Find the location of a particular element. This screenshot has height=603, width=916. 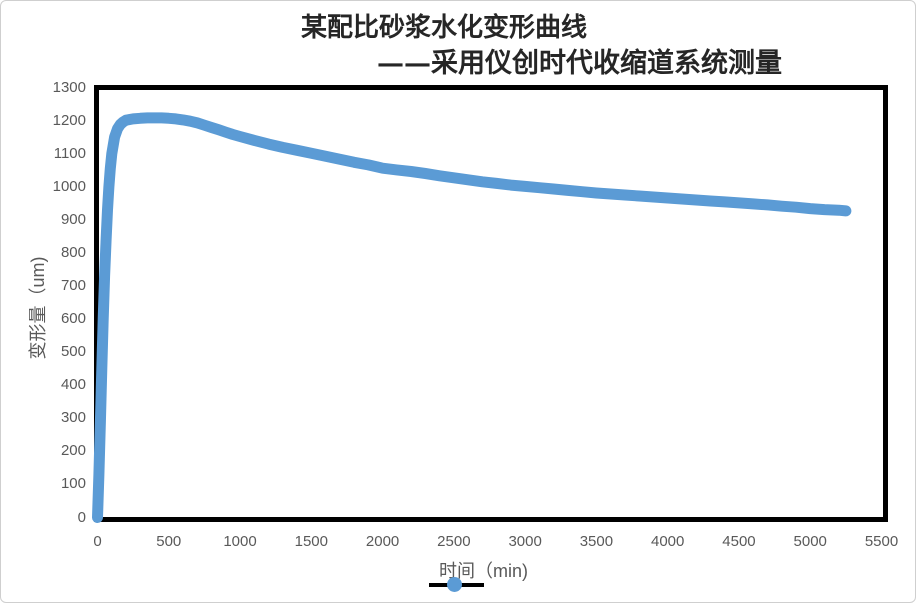

x-tick-label: 2500 is located at coordinates (454, 541).